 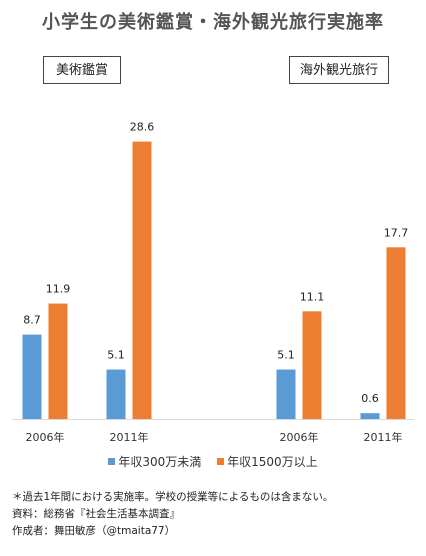 I want to click on legend-label-low-income: 年収300万未満, so click(x=160, y=462).